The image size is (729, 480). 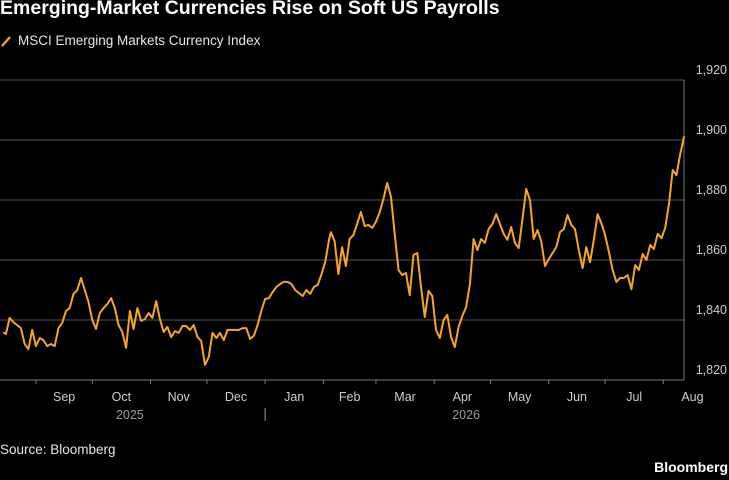 What do you see at coordinates (692, 397) in the screenshot?
I see `x-tick-label: Aug` at bounding box center [692, 397].